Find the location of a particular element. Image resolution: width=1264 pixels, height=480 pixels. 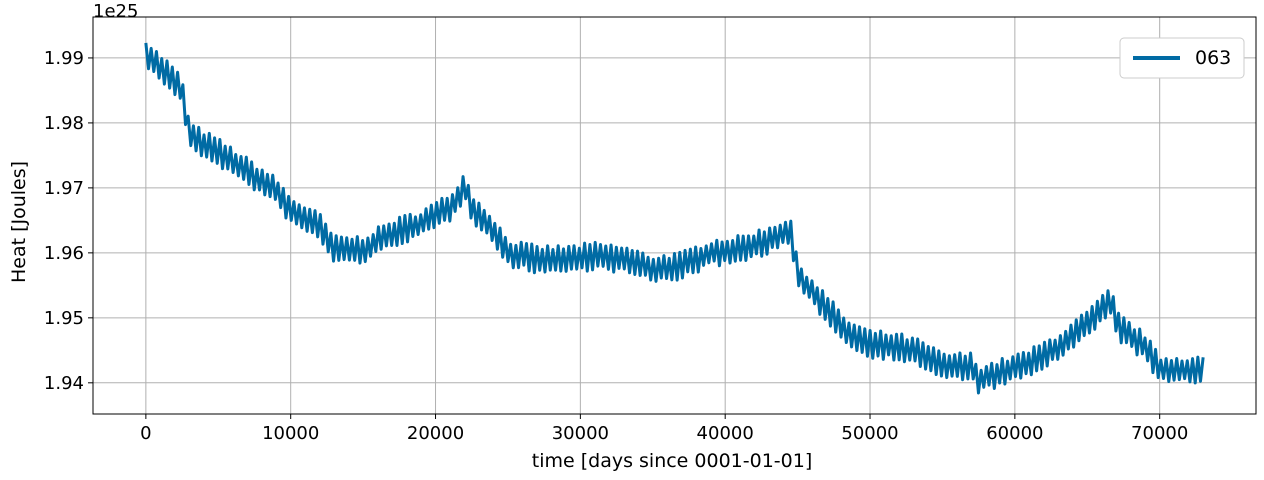

x-axis-label: time [days since 0001-01-01] is located at coordinates (672, 461).